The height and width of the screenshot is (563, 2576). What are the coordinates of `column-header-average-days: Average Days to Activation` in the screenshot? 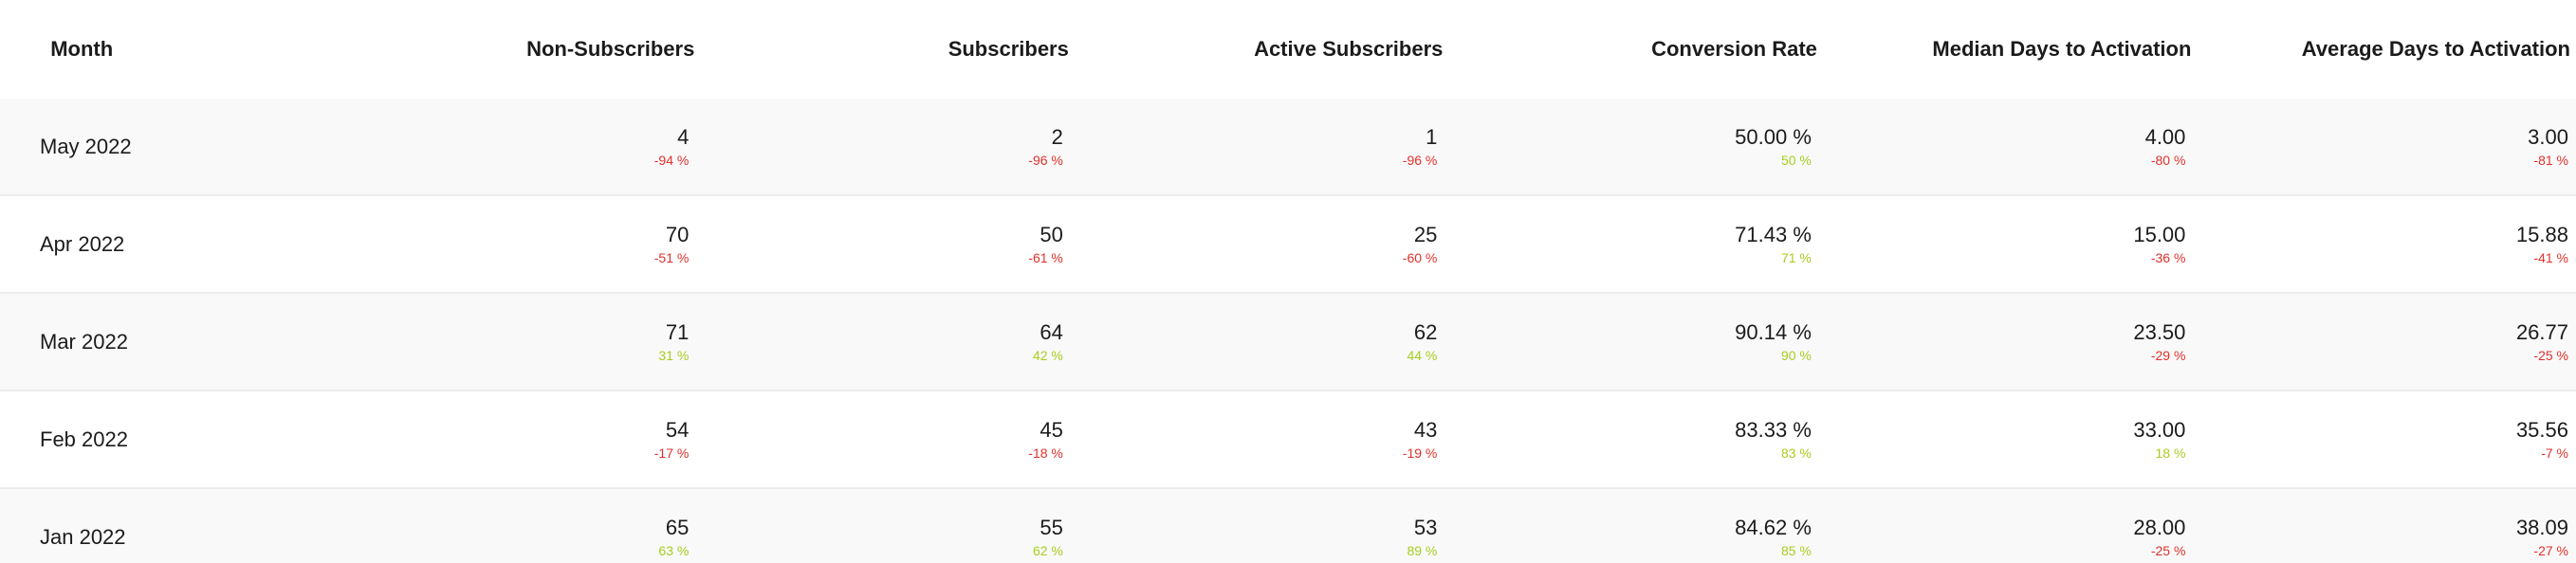 It's located at (2435, 49).